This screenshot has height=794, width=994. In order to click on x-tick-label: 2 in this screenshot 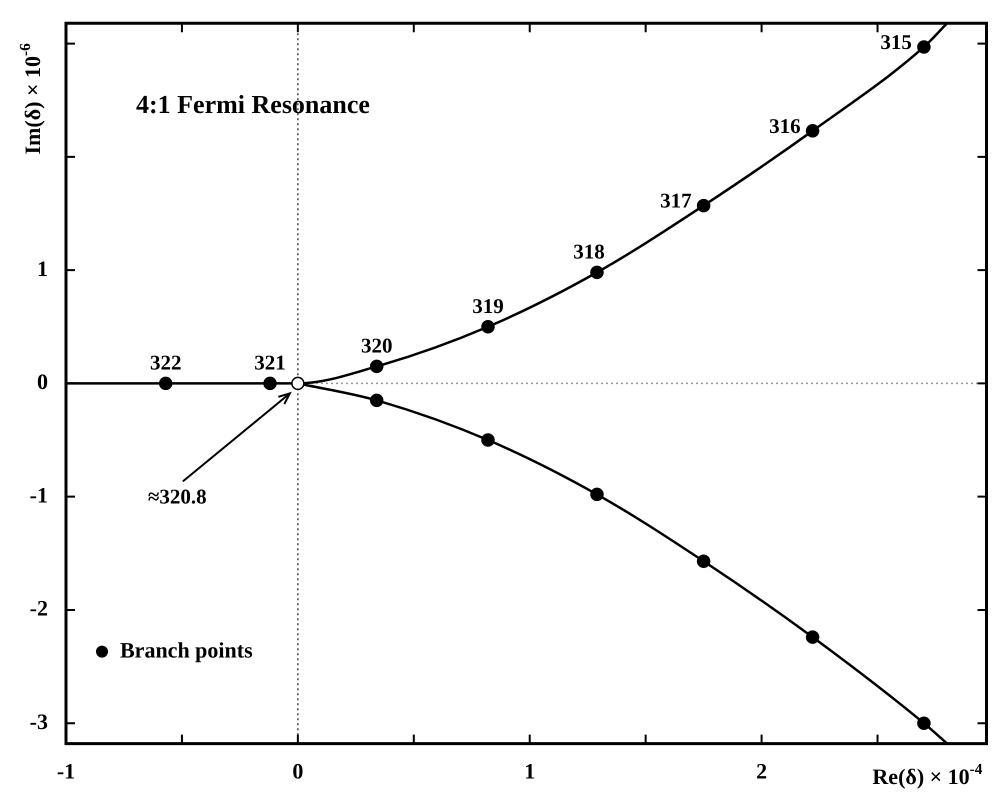, I will do `click(762, 771)`.